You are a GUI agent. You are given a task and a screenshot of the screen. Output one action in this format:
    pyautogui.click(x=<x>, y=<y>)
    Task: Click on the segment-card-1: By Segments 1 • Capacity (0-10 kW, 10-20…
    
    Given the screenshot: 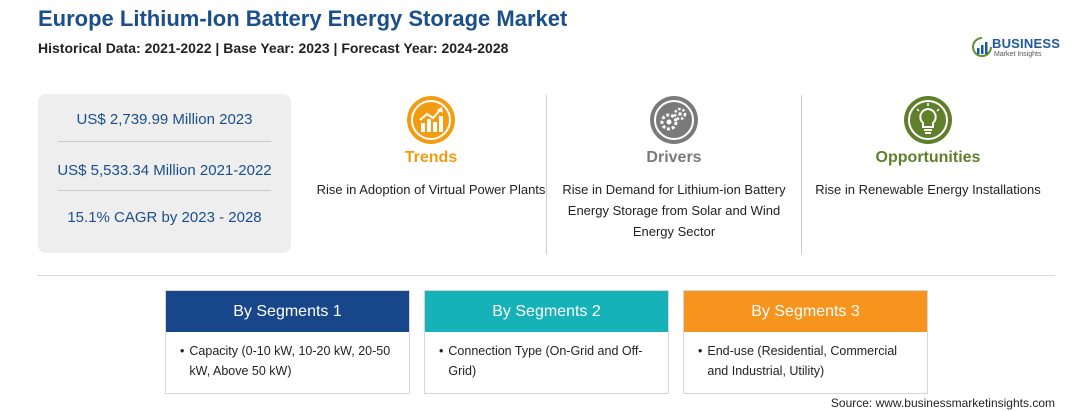 What is the action you would take?
    pyautogui.click(x=287, y=342)
    